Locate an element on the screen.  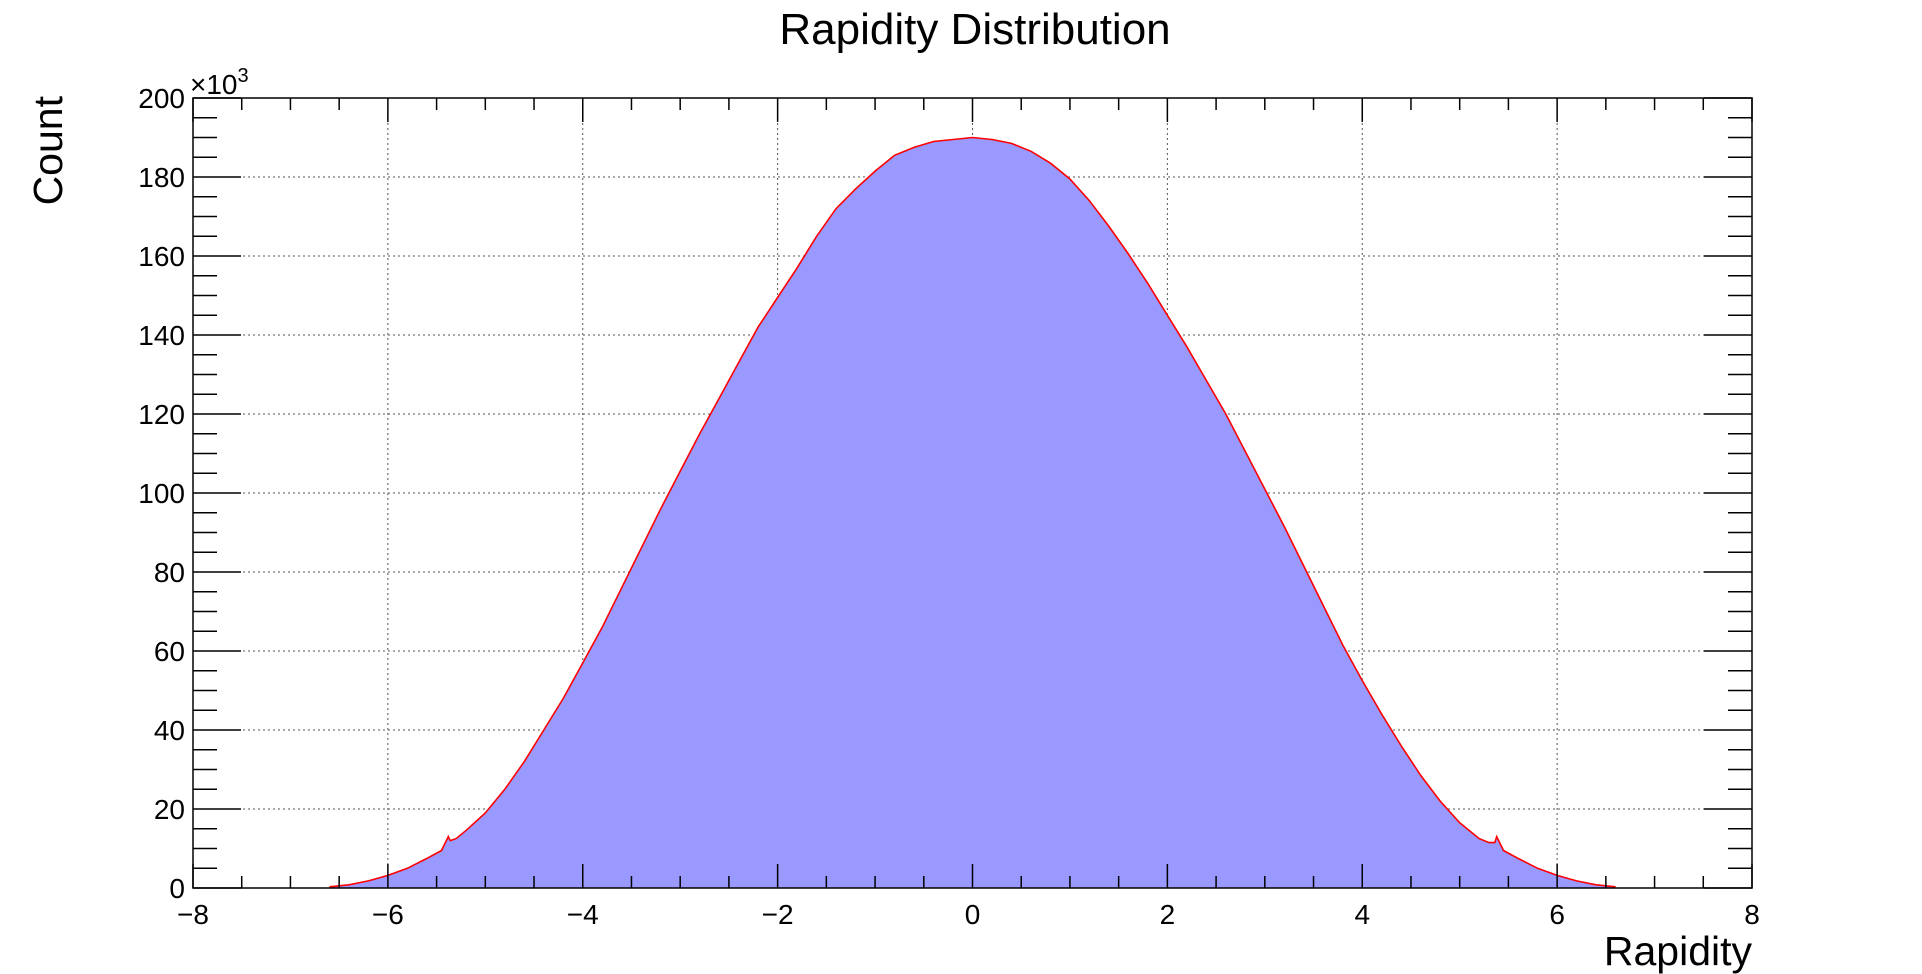
y-tick-label: 140 is located at coordinates (161, 335).